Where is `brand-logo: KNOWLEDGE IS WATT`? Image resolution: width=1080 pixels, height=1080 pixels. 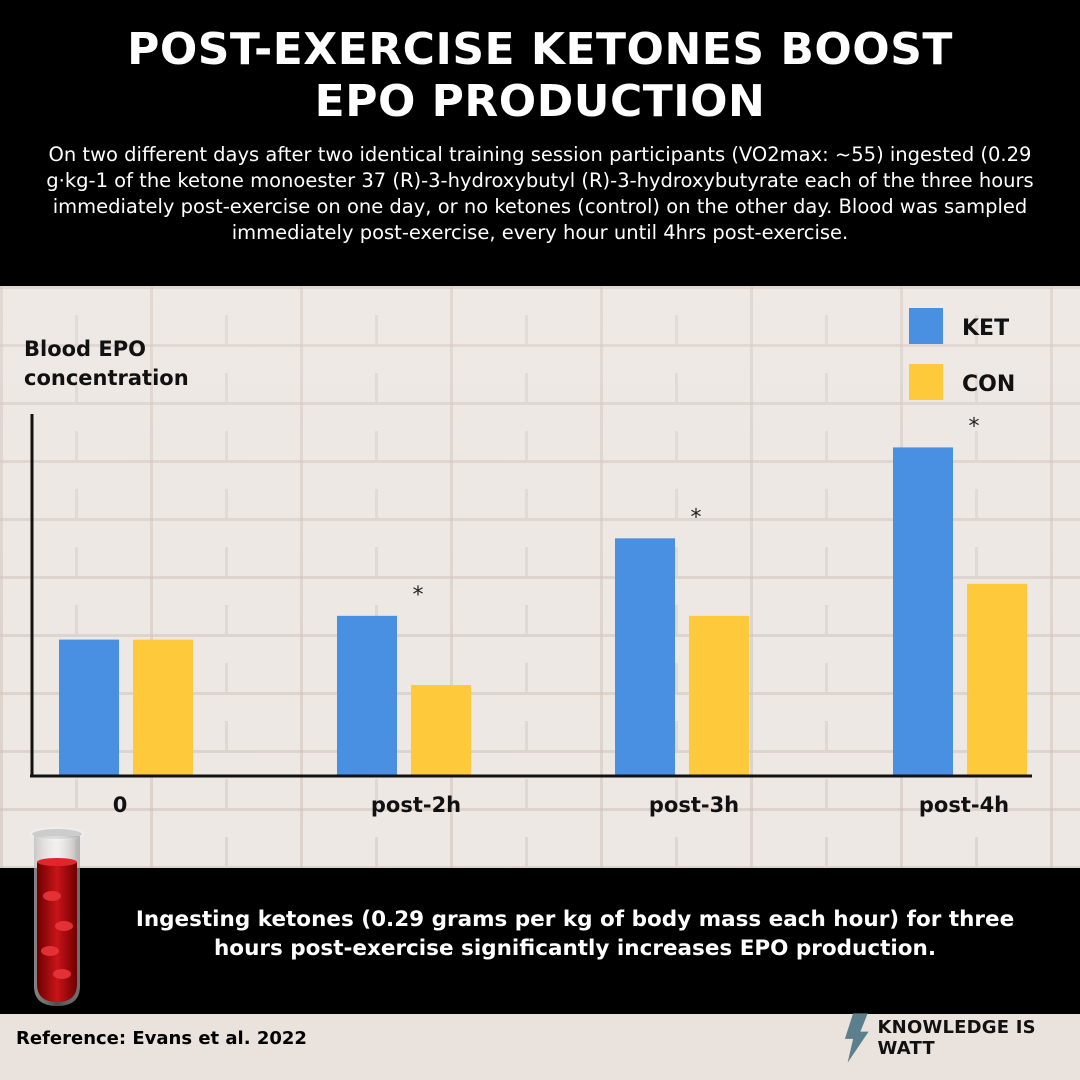 brand-logo: KNOWLEDGE IS WATT is located at coordinates (962, 1038).